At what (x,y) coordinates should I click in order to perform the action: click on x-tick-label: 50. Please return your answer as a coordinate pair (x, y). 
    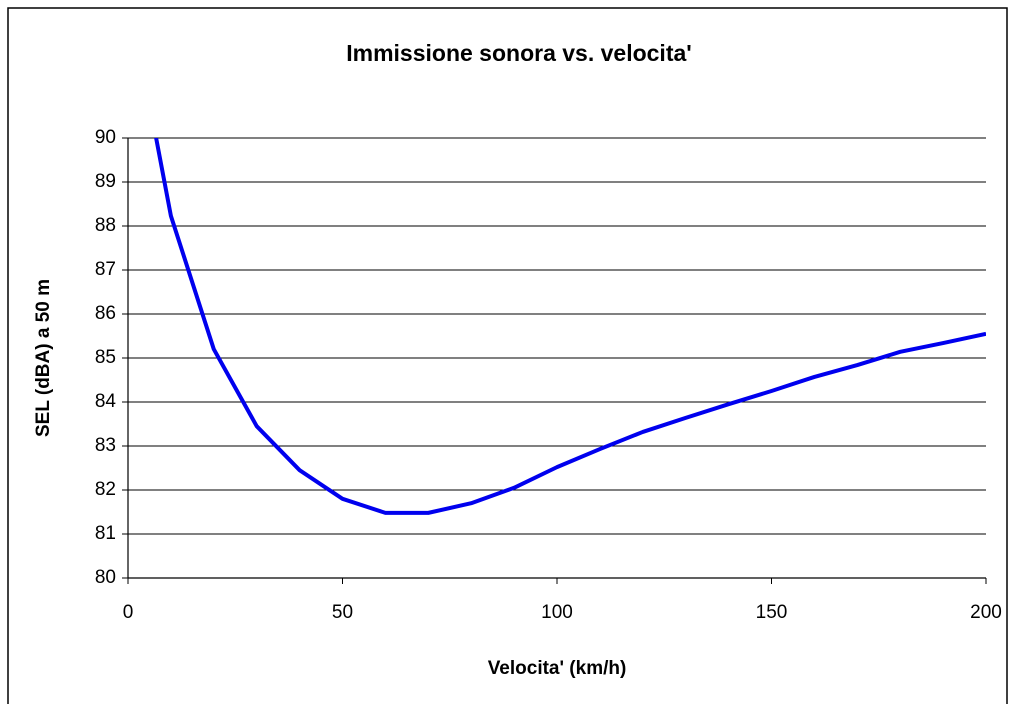
    Looking at the image, I should click on (342, 612).